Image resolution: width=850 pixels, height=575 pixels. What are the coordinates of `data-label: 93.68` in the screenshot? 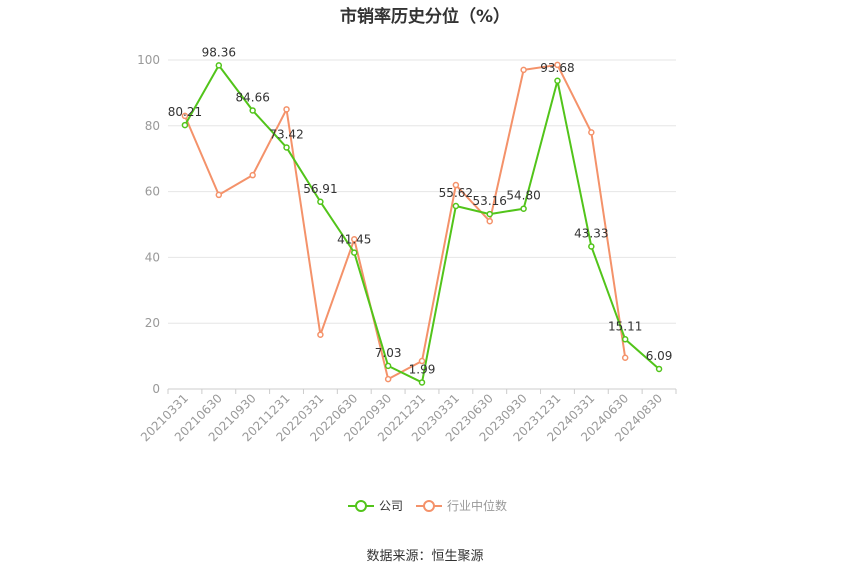 It's located at (557, 68).